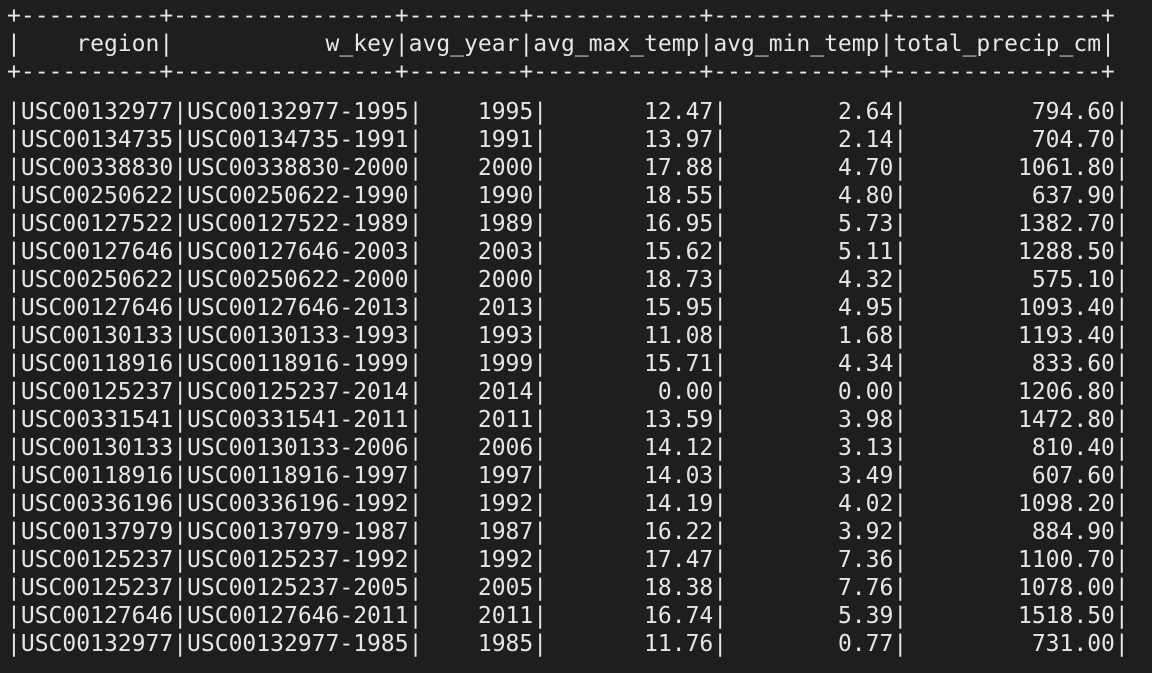 This screenshot has width=1152, height=673. Describe the element at coordinates (360, 44) in the screenshot. I see `column-header-w-key: w_key` at that location.